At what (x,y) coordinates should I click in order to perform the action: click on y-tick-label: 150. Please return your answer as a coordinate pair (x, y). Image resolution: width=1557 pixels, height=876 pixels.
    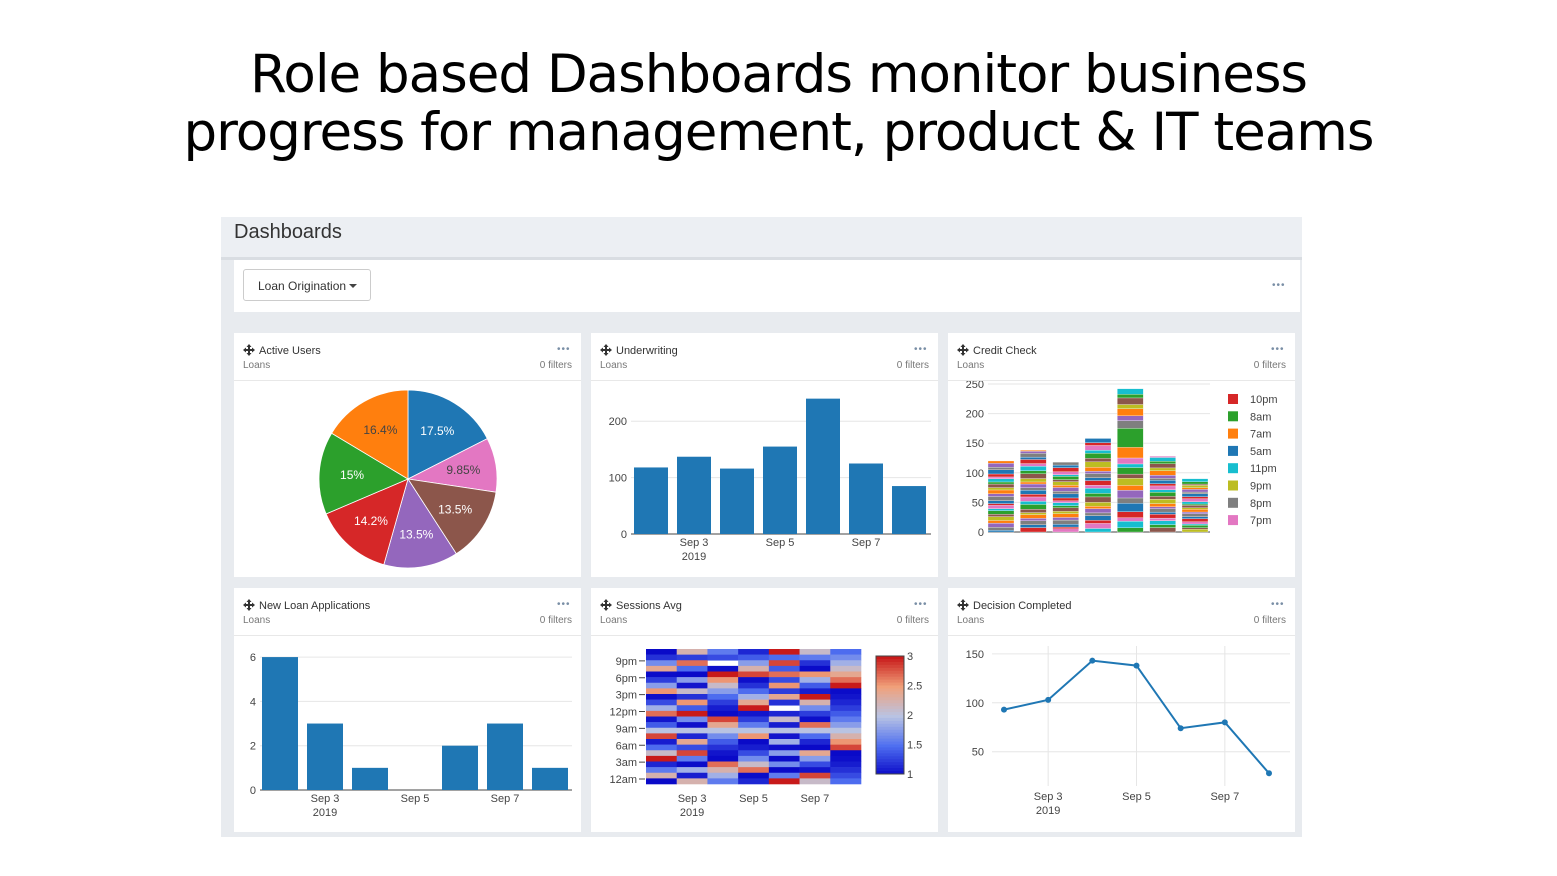
    Looking at the image, I should click on (975, 444).